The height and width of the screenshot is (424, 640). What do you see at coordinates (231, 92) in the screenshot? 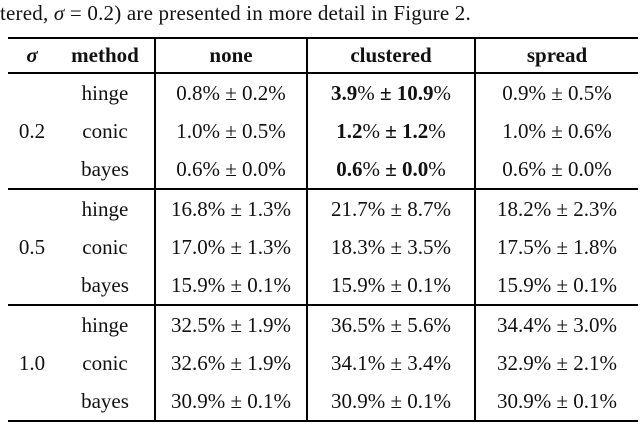
I see `none-cell: 0.8% ± 0.2%` at bounding box center [231, 92].